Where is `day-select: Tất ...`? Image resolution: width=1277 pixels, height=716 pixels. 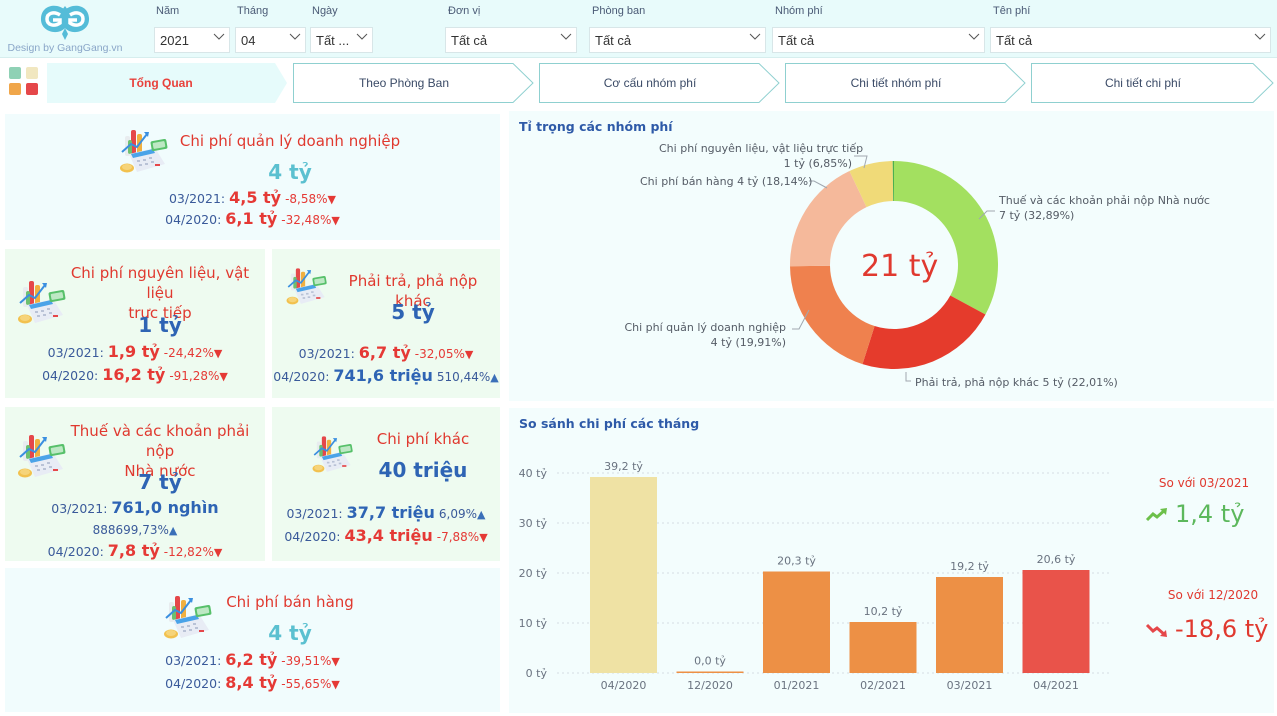 day-select: Tất ... is located at coordinates (341, 40).